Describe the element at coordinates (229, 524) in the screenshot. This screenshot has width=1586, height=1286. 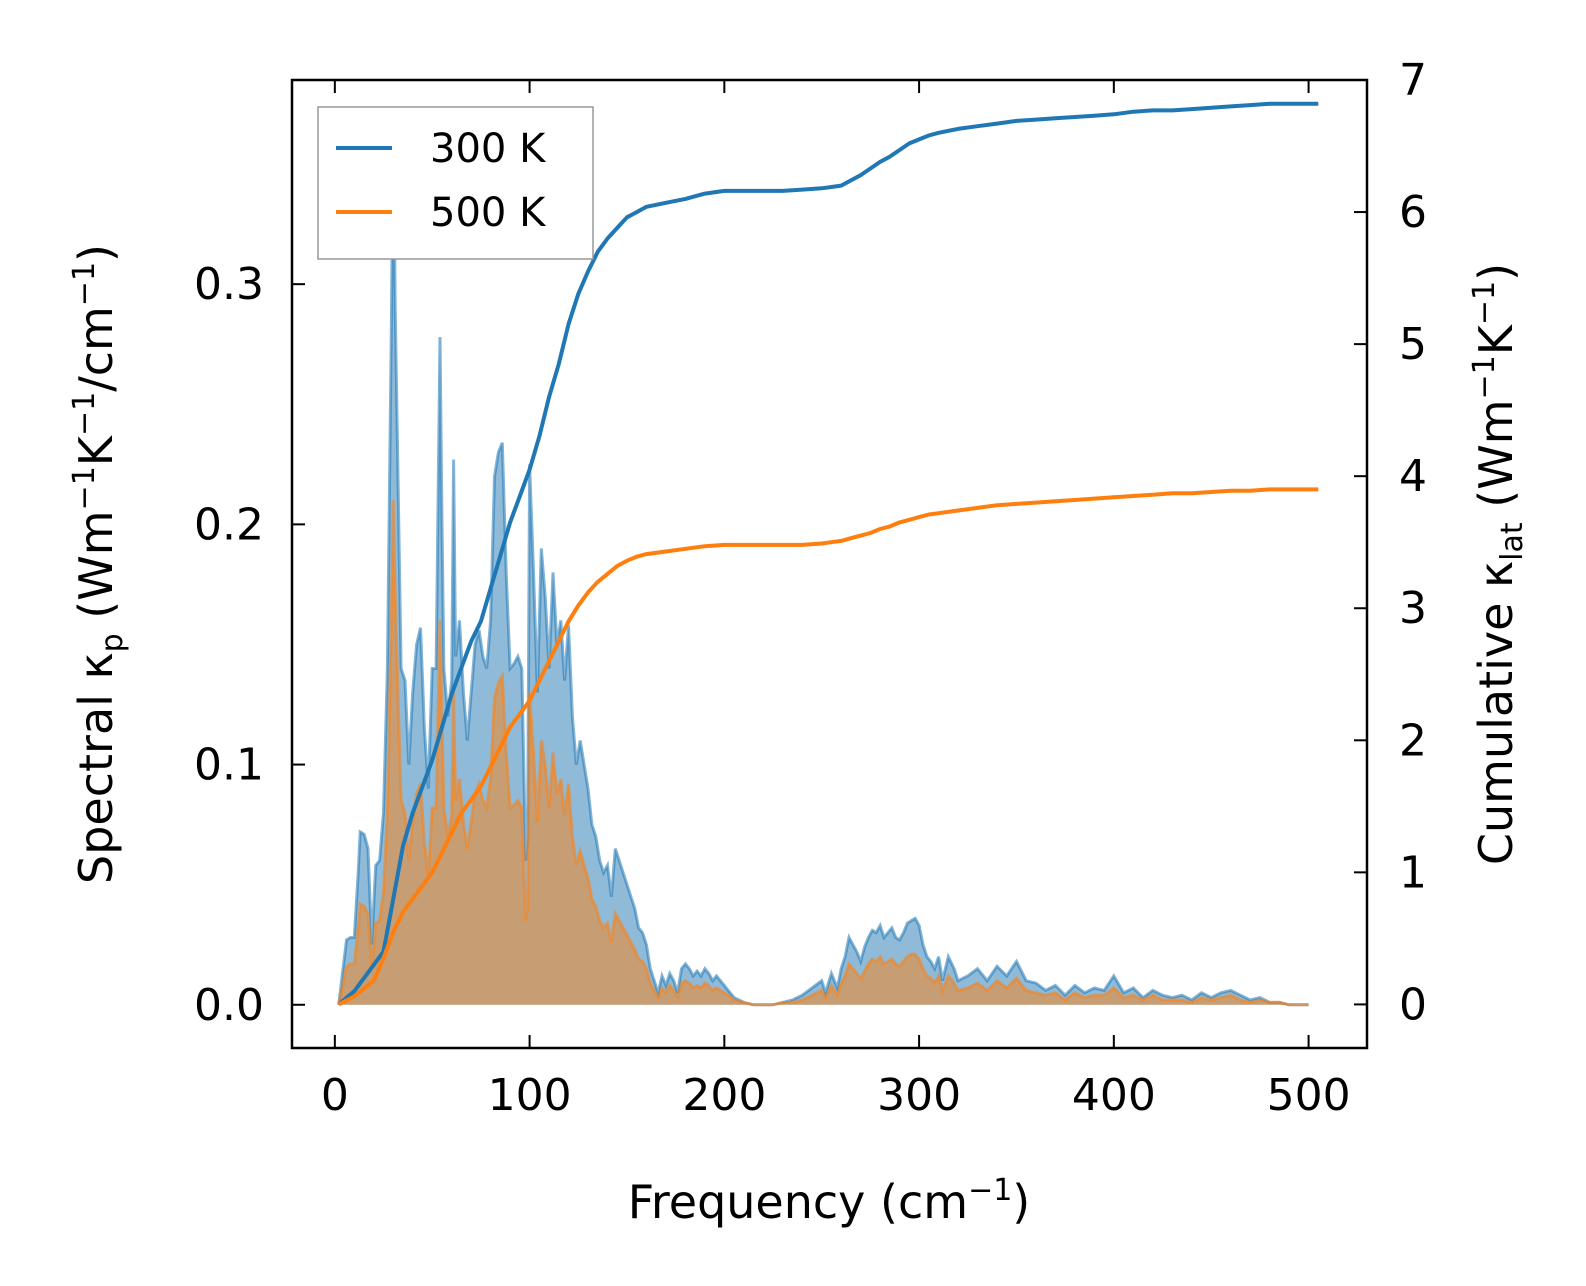
I see `y-left-tick-label-0.2: 0.2` at that location.